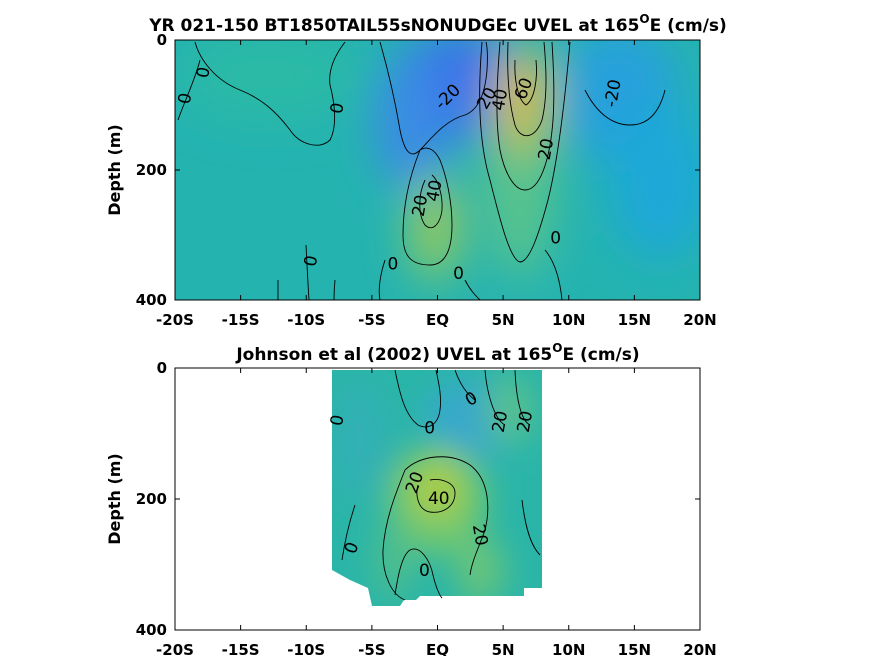  What do you see at coordinates (114, 499) in the screenshot?
I see `panel2-y-axis-label: Depth (m)` at bounding box center [114, 499].